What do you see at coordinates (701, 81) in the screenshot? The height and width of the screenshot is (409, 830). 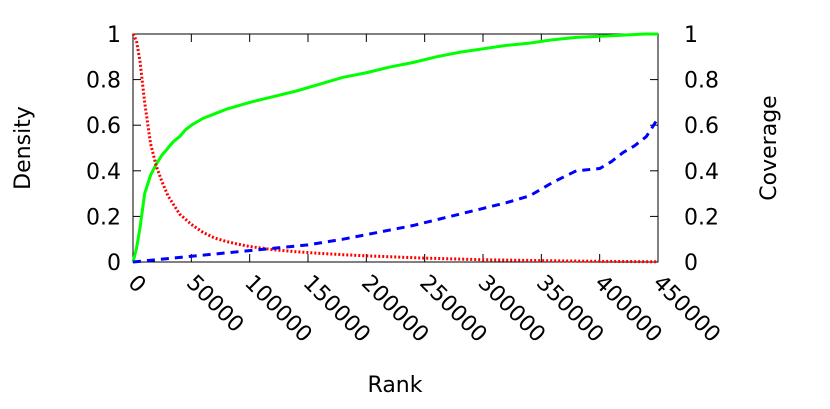 I see `y-tick-label-right: 0.8` at bounding box center [701, 81].